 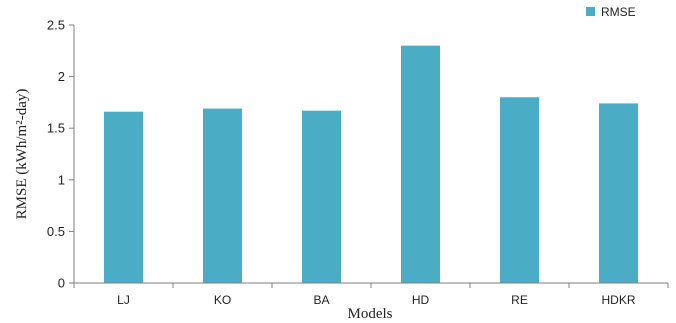 I want to click on legend: RMSE, so click(x=611, y=12).